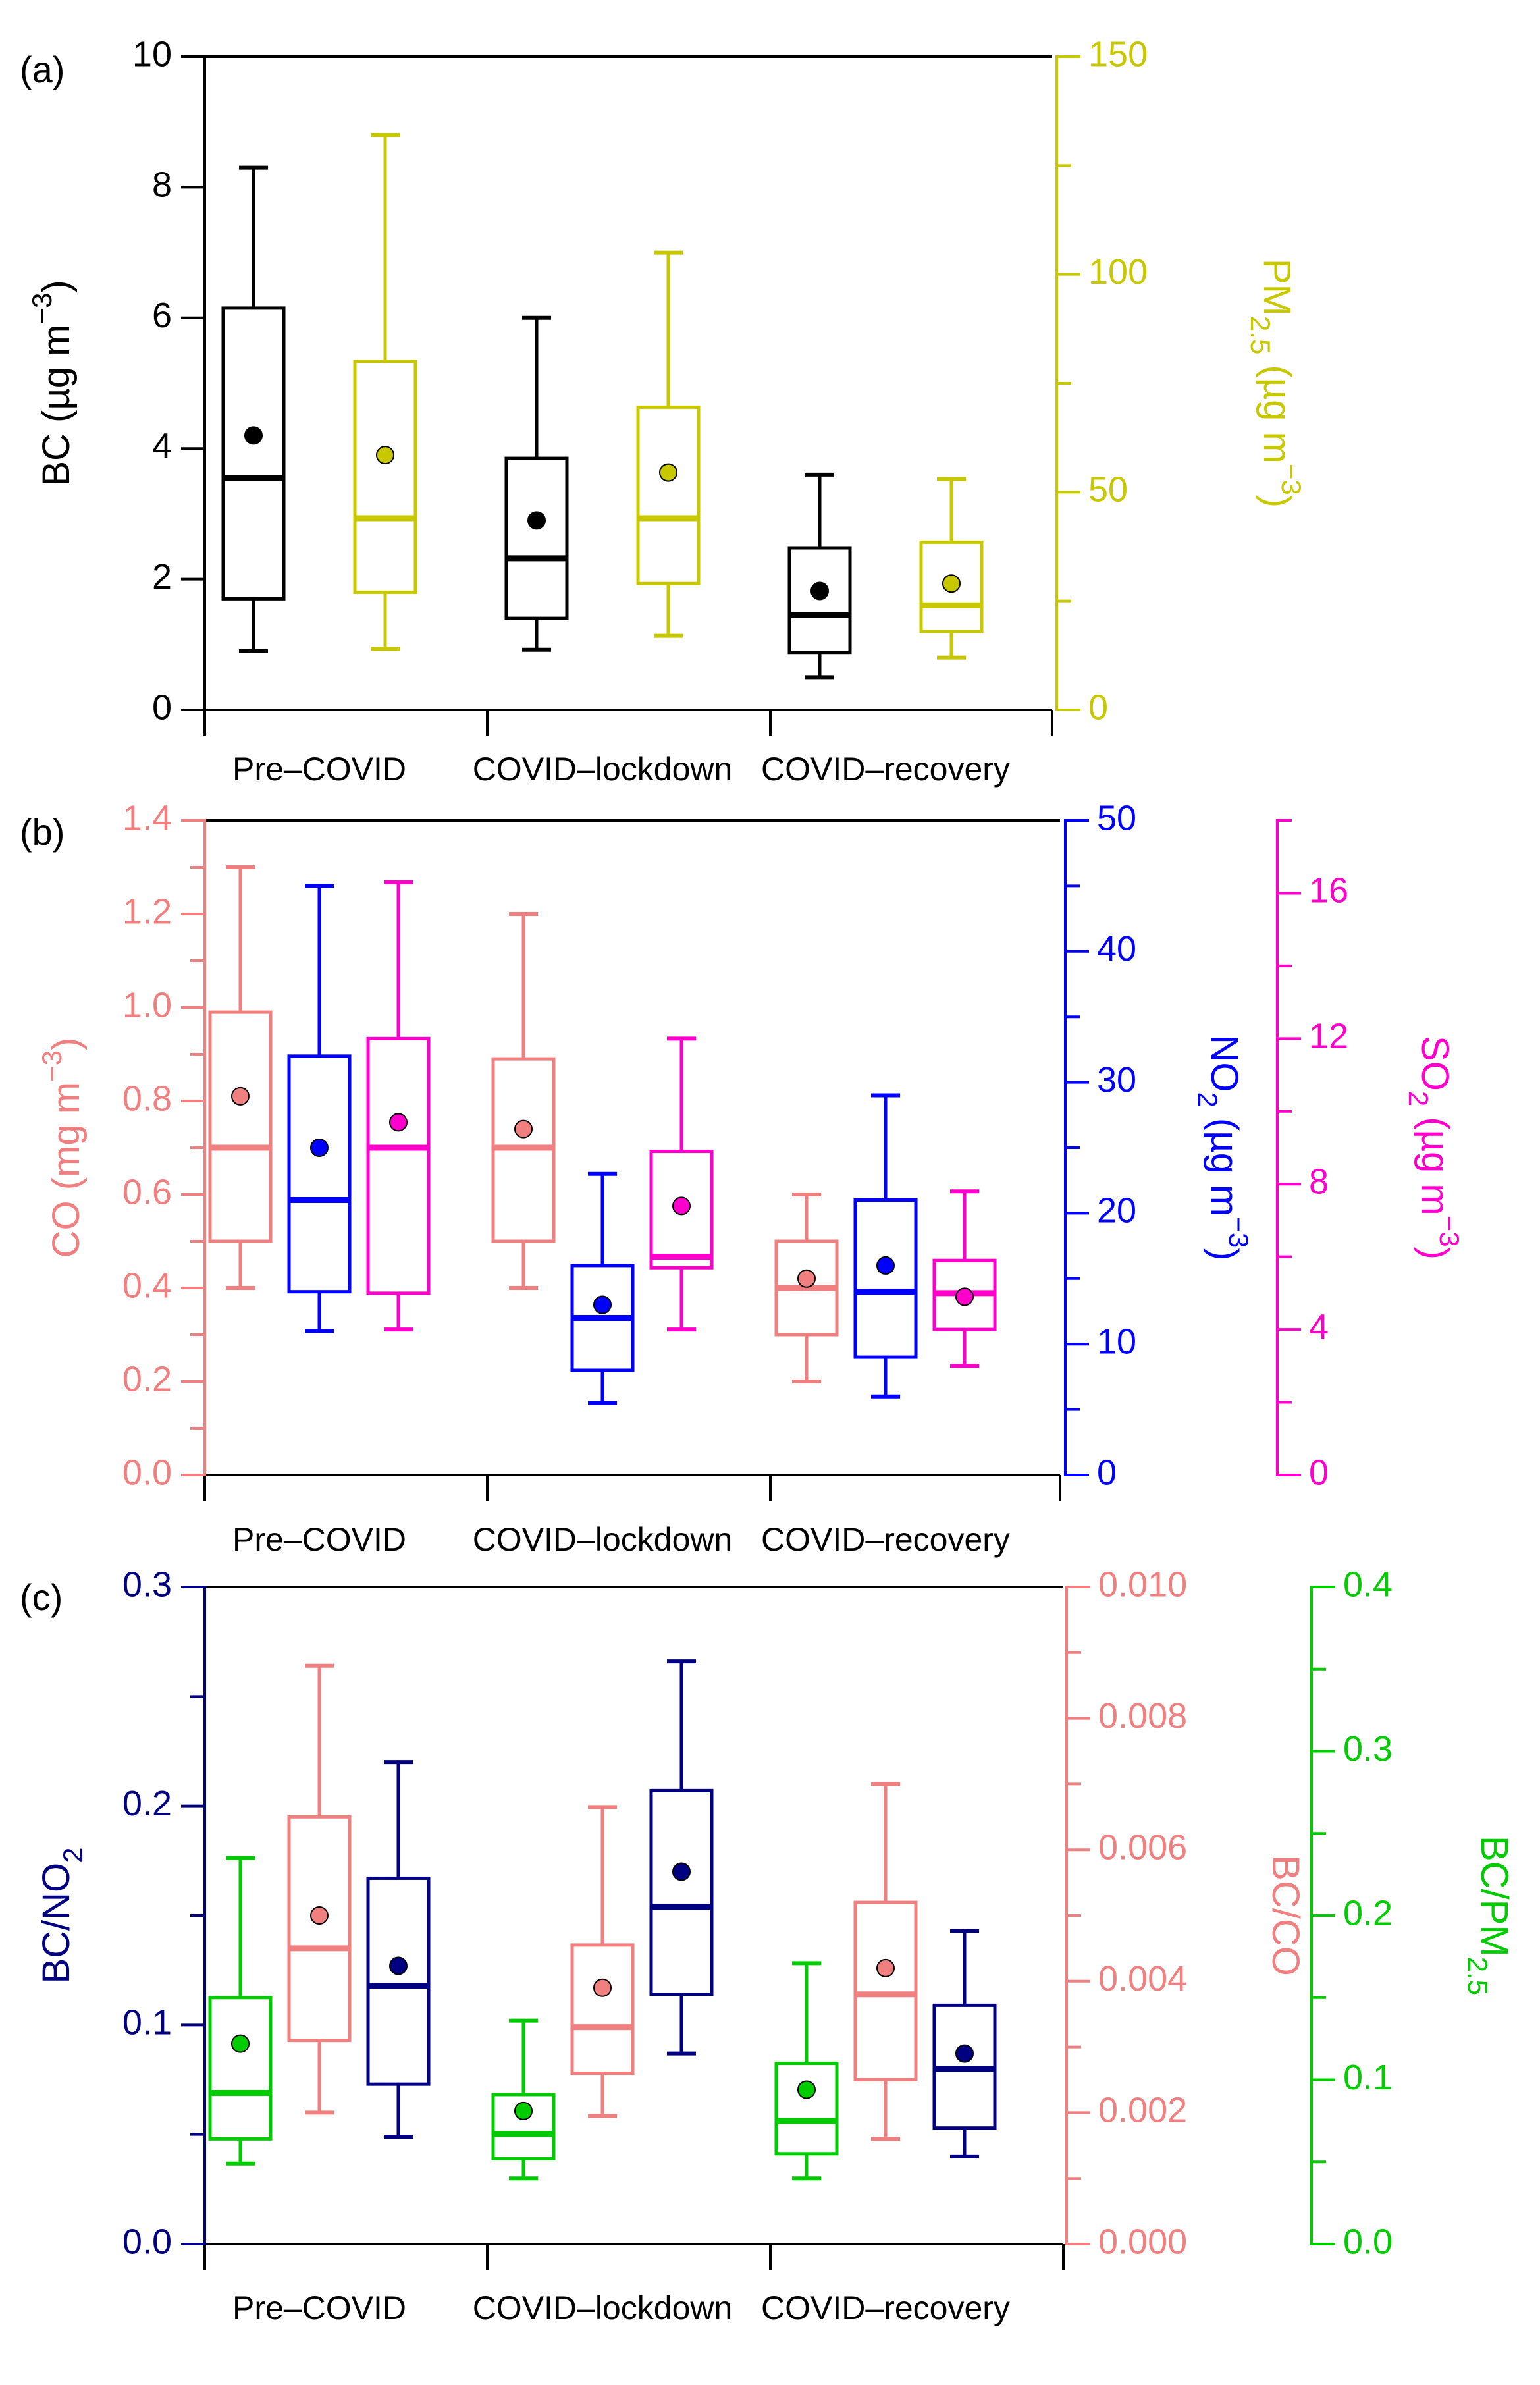  Describe the element at coordinates (147, 1192) in the screenshot. I see `co-tick-label: 0.6` at that location.